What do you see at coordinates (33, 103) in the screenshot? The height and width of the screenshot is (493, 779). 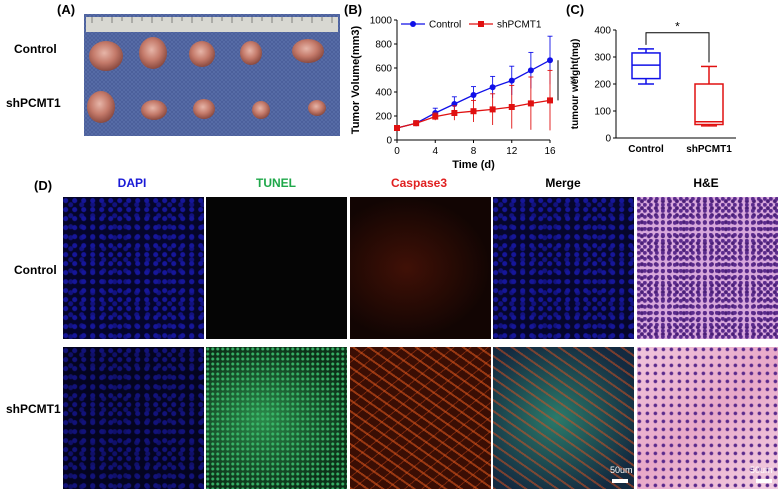 I see `panel-a-row-label-shpcmt1: shPCMT1` at bounding box center [33, 103].